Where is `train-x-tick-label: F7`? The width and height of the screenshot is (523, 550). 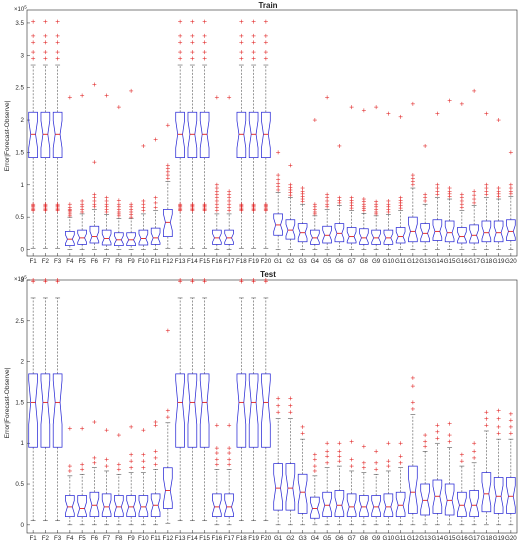 train-x-tick-label: F7 is located at coordinates (107, 261).